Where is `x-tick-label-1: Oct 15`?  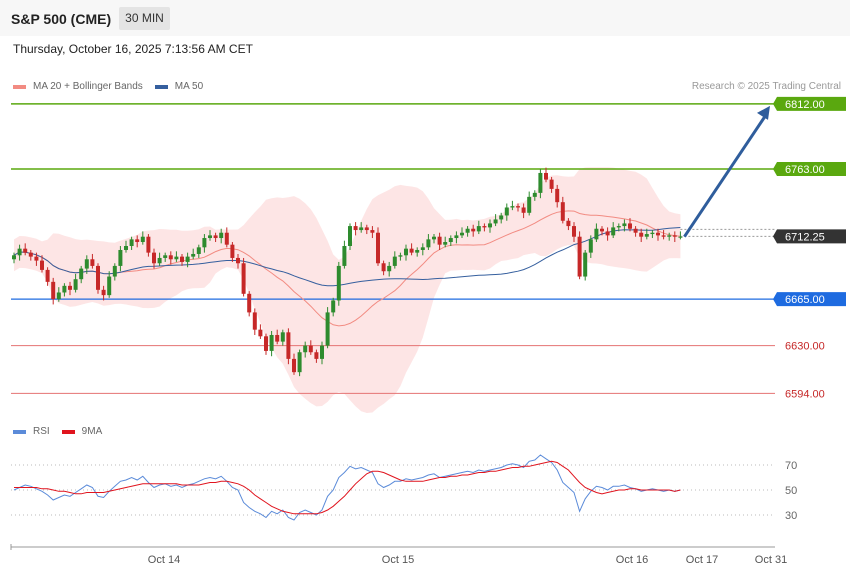
x-tick-label-1: Oct 15 is located at coordinates (398, 560).